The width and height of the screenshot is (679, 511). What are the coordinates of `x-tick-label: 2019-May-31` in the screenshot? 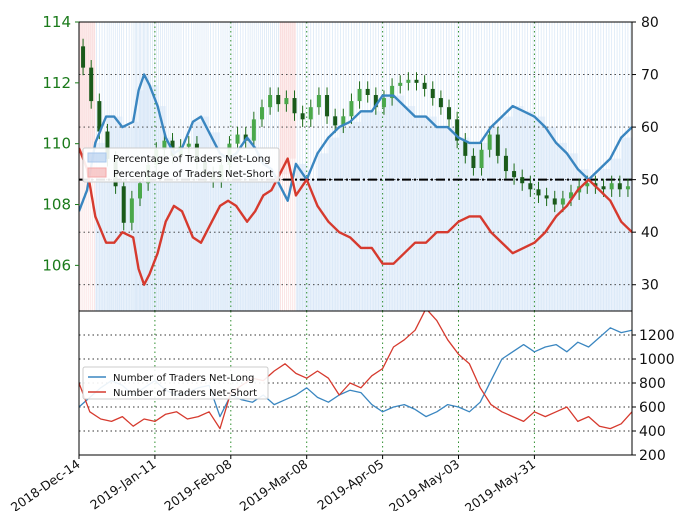 It's located at (500, 483).